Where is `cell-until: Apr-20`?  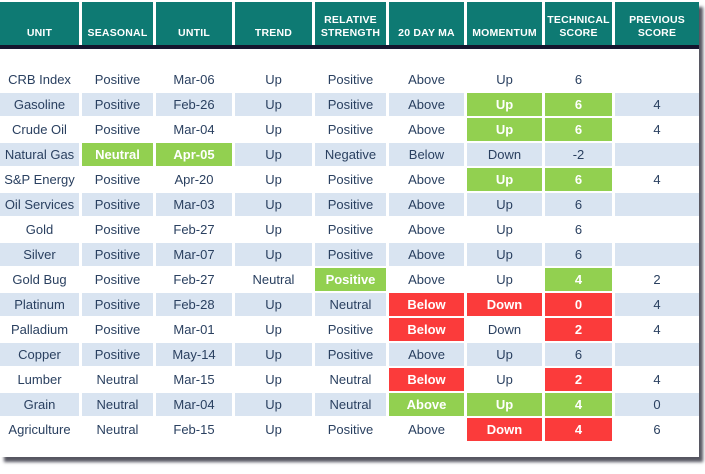
cell-until: Apr-20 is located at coordinates (194, 179).